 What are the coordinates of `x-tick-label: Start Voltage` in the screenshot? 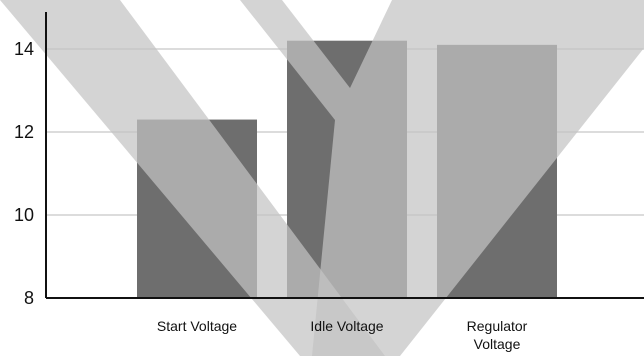 It's located at (197, 326).